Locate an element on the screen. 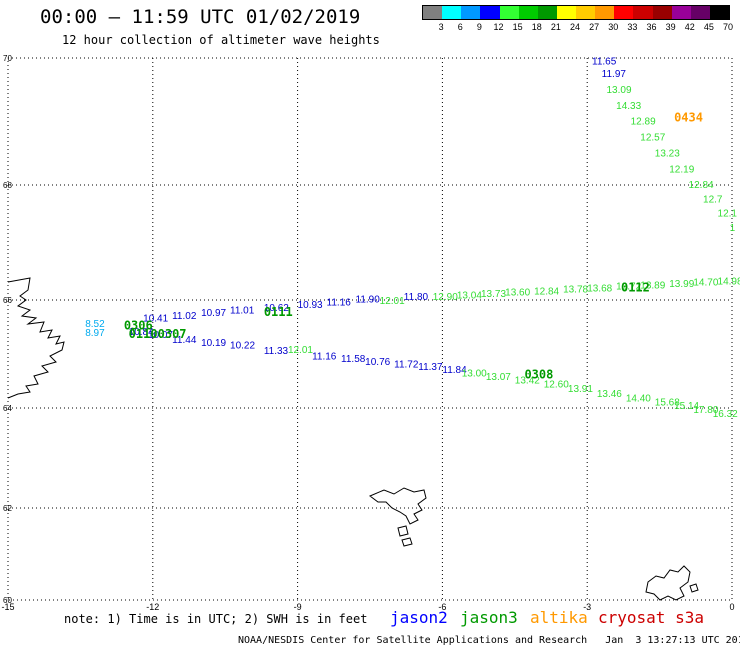 This screenshot has width=740, height=650. legend-label: 6 is located at coordinates (460, 27).